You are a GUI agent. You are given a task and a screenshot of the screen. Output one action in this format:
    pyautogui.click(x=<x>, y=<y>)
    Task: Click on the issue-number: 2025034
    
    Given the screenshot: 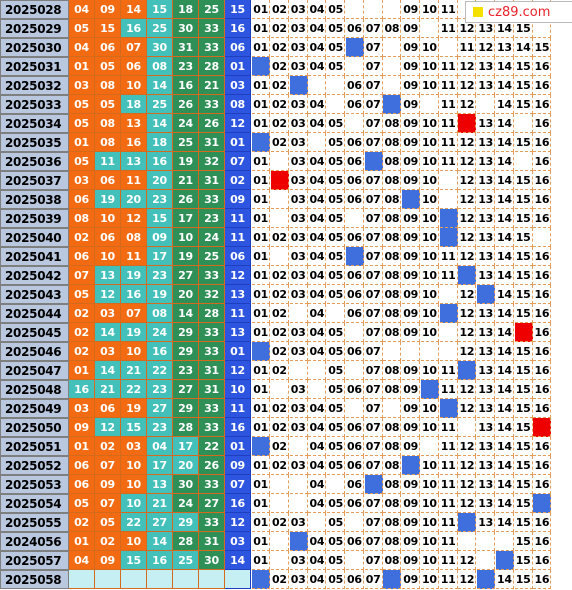 What is the action you would take?
    pyautogui.click(x=34, y=123)
    